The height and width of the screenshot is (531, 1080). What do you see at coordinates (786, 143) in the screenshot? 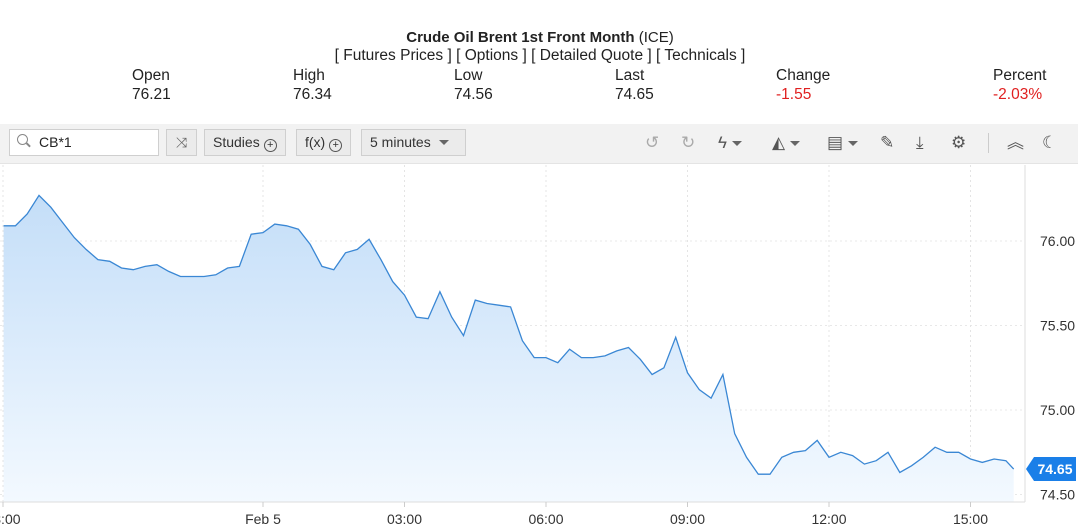
I see `area-chart-icon: ◭` at bounding box center [786, 143].